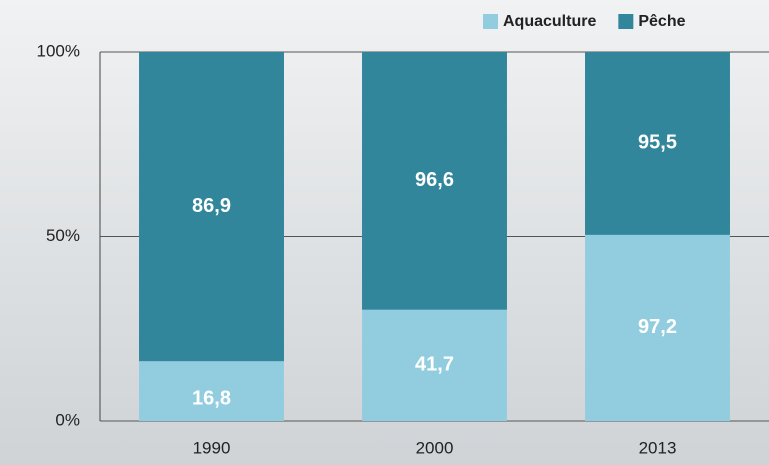 This screenshot has height=465, width=769. What do you see at coordinates (211, 398) in the screenshot?
I see `data-label: 16,8` at bounding box center [211, 398].